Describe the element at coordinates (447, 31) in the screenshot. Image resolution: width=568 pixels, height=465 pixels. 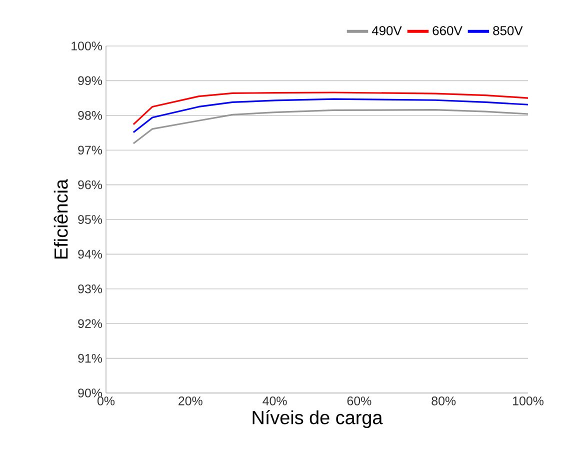
I see `legend-label: 660V` at that location.